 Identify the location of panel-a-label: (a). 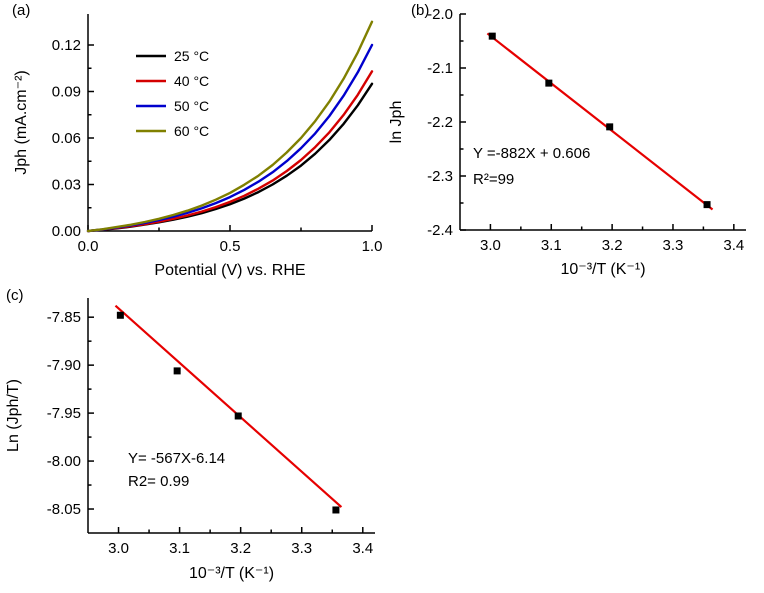
(21, 10).